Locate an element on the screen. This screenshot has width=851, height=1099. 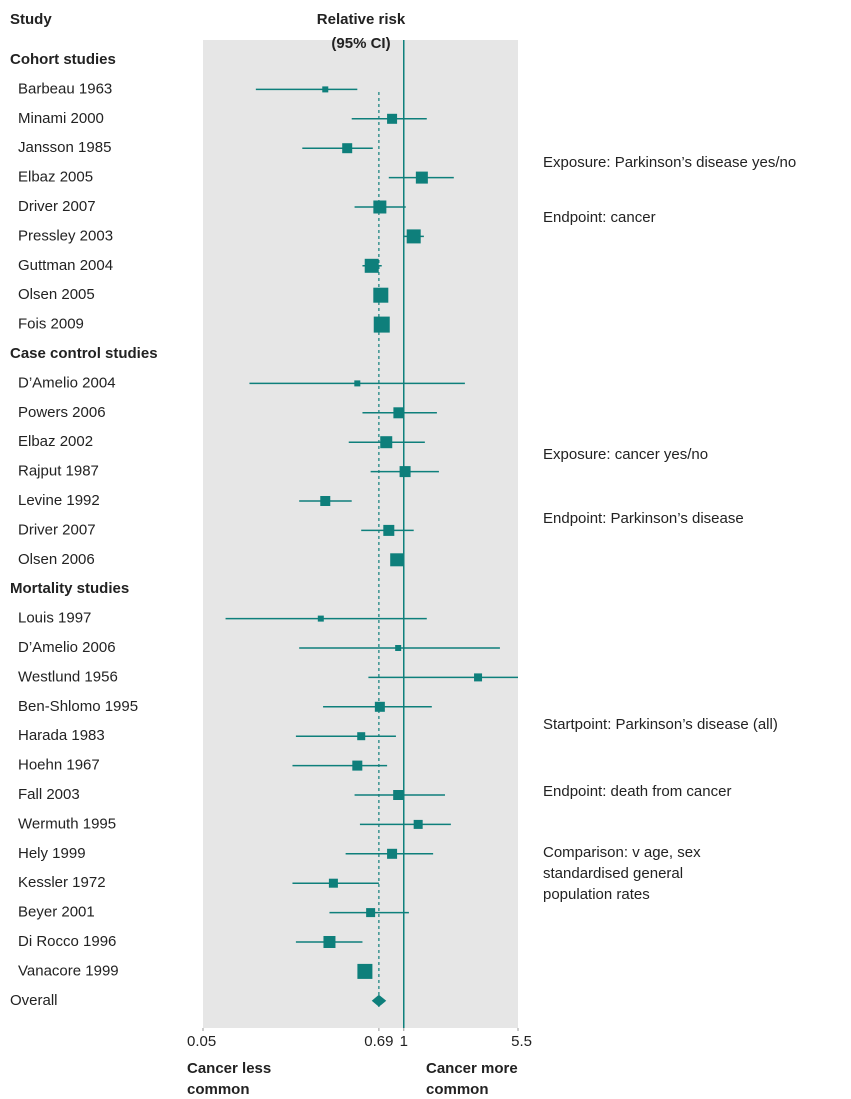
overall-diamond is located at coordinates (379, 1000).